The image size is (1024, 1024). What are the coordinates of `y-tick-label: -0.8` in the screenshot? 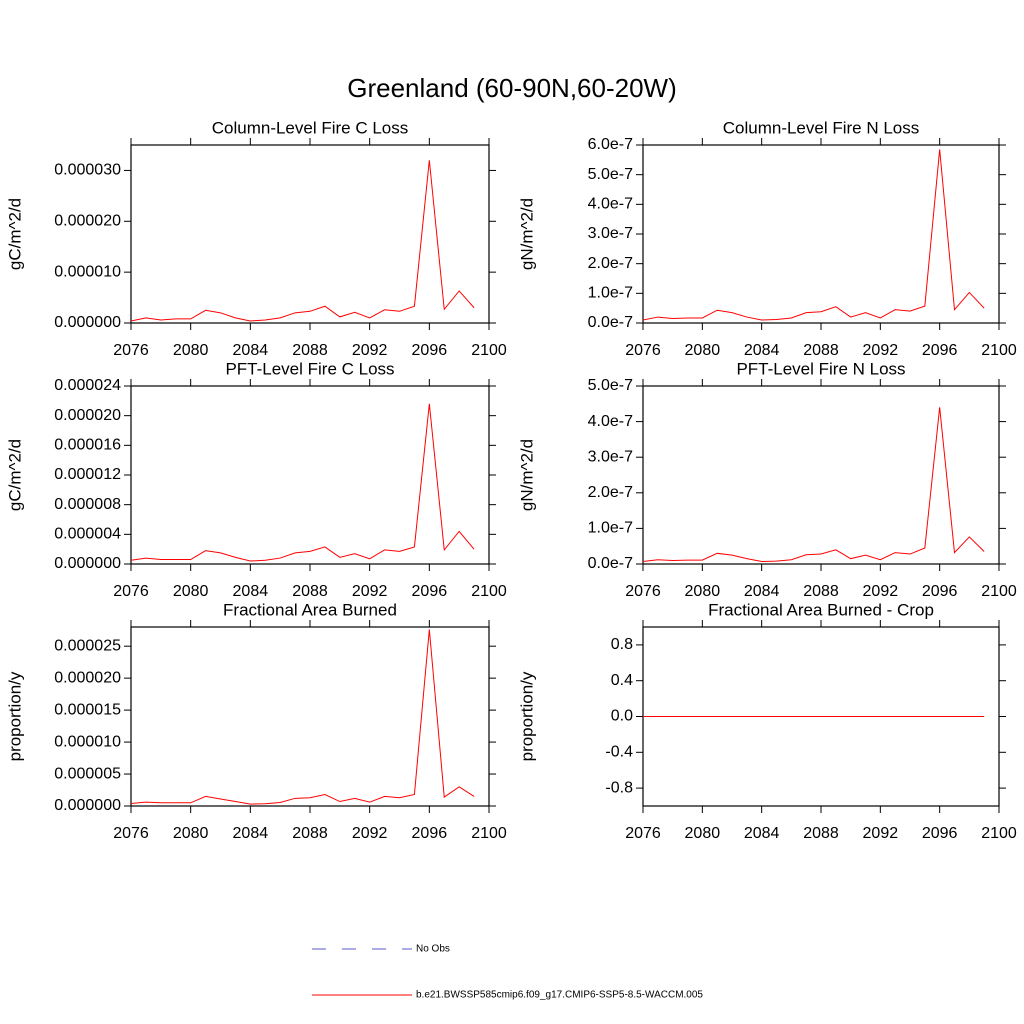 It's located at (619, 787).